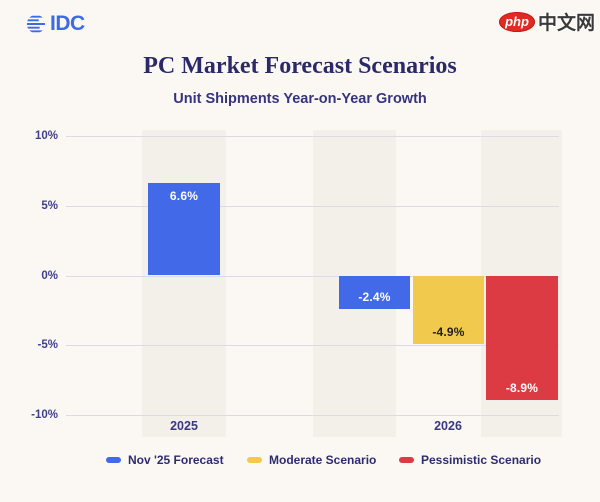 The width and height of the screenshot is (600, 502). Describe the element at coordinates (36, 24) in the screenshot. I see `globe-icon` at that location.